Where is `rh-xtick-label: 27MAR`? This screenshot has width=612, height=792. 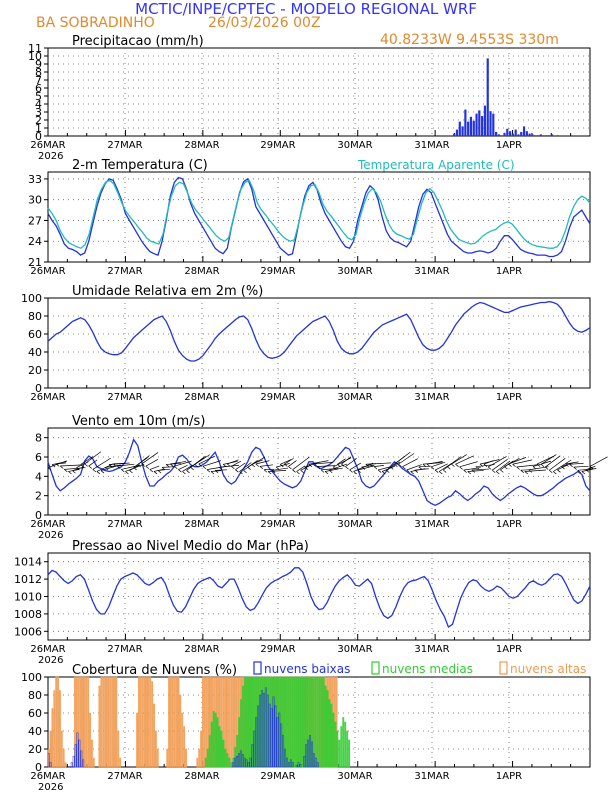
rh-xtick-label: 27MAR is located at coordinates (124, 397).